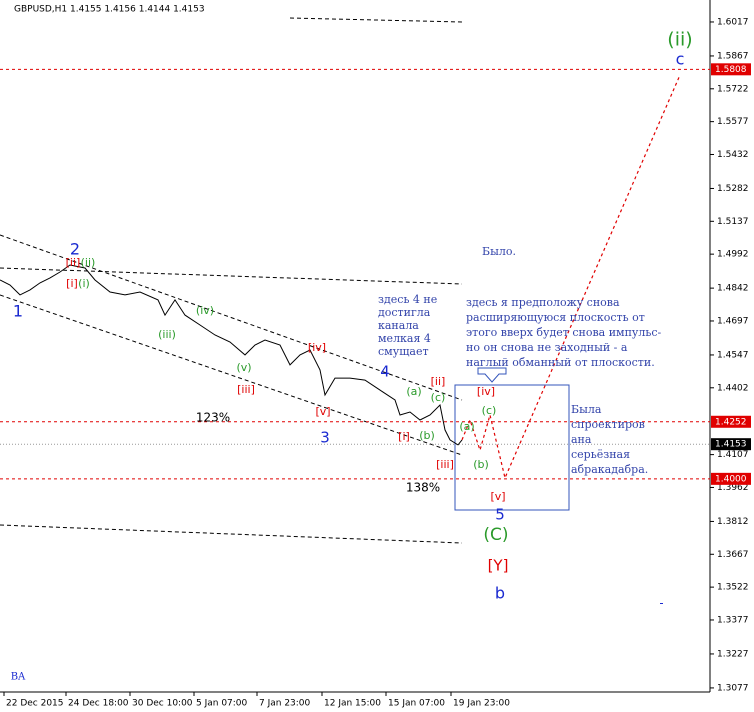 The image size is (754, 712). Describe the element at coordinates (404, 312) in the screenshot. I see `note-text: достигла` at that location.